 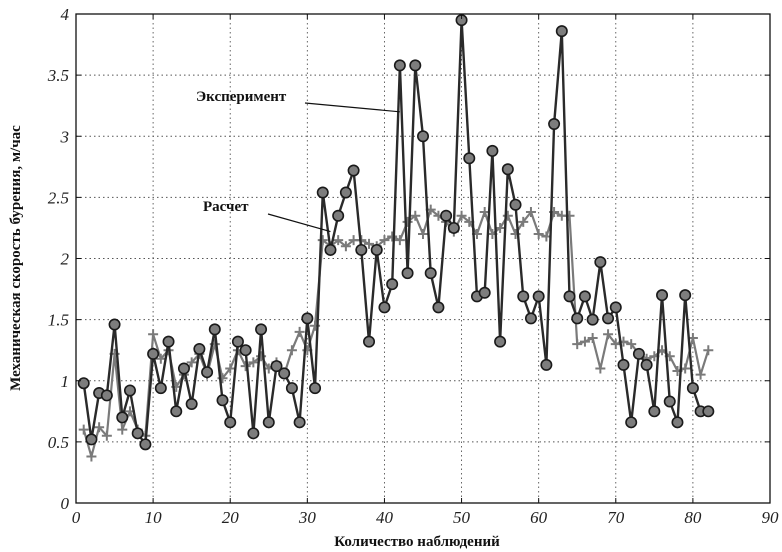 What do you see at coordinates (16, 258) in the screenshot?
I see `y-axis-label: Механическая скорость бурения, м/час` at bounding box center [16, 258].